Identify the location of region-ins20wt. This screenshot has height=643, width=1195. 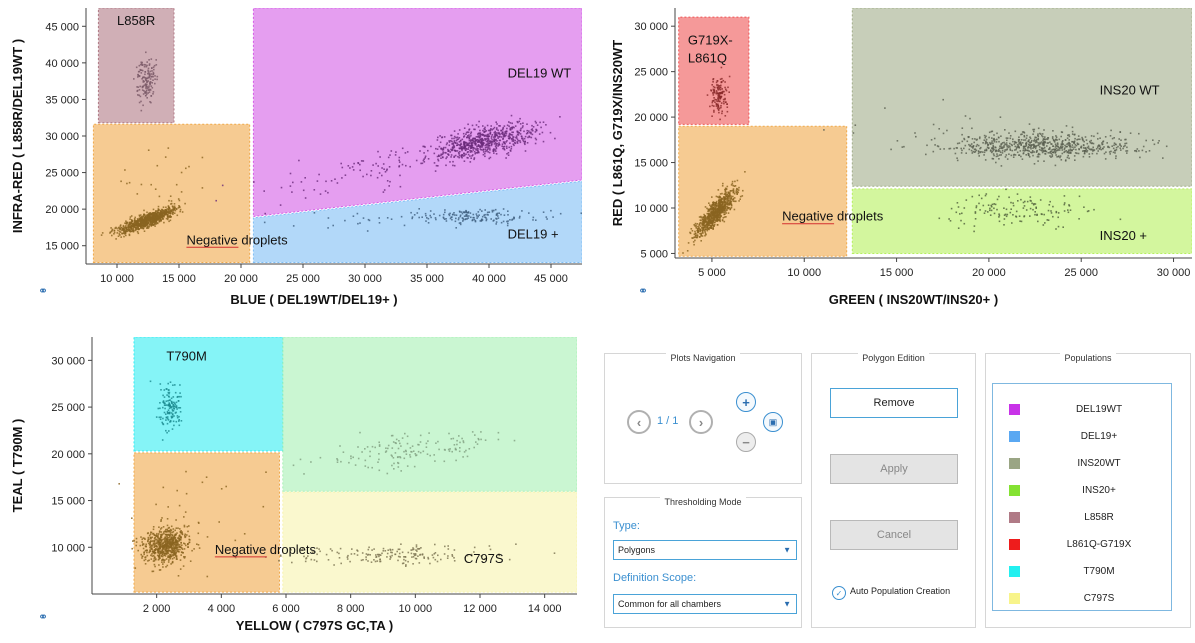
(1021, 97).